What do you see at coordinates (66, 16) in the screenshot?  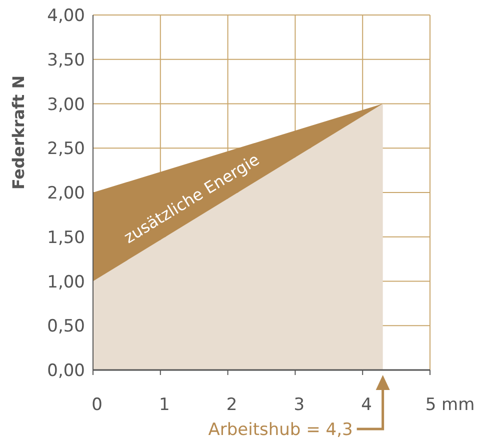 I see `y-tick-label: 4,00` at bounding box center [66, 16].